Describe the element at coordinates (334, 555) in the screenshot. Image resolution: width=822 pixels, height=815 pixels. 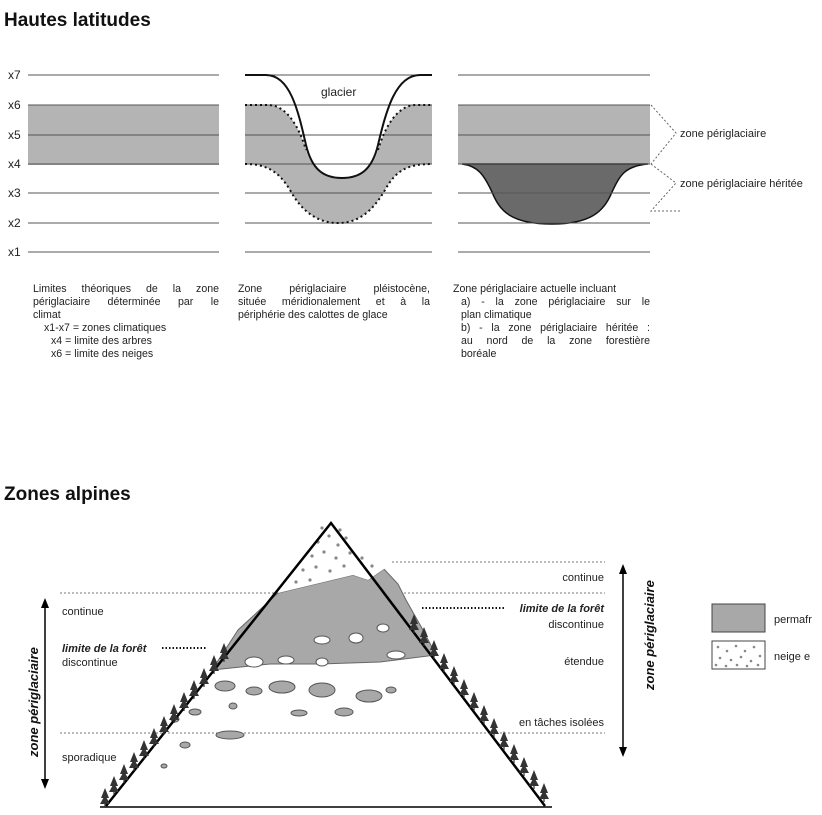
I see `snow-dots` at that location.